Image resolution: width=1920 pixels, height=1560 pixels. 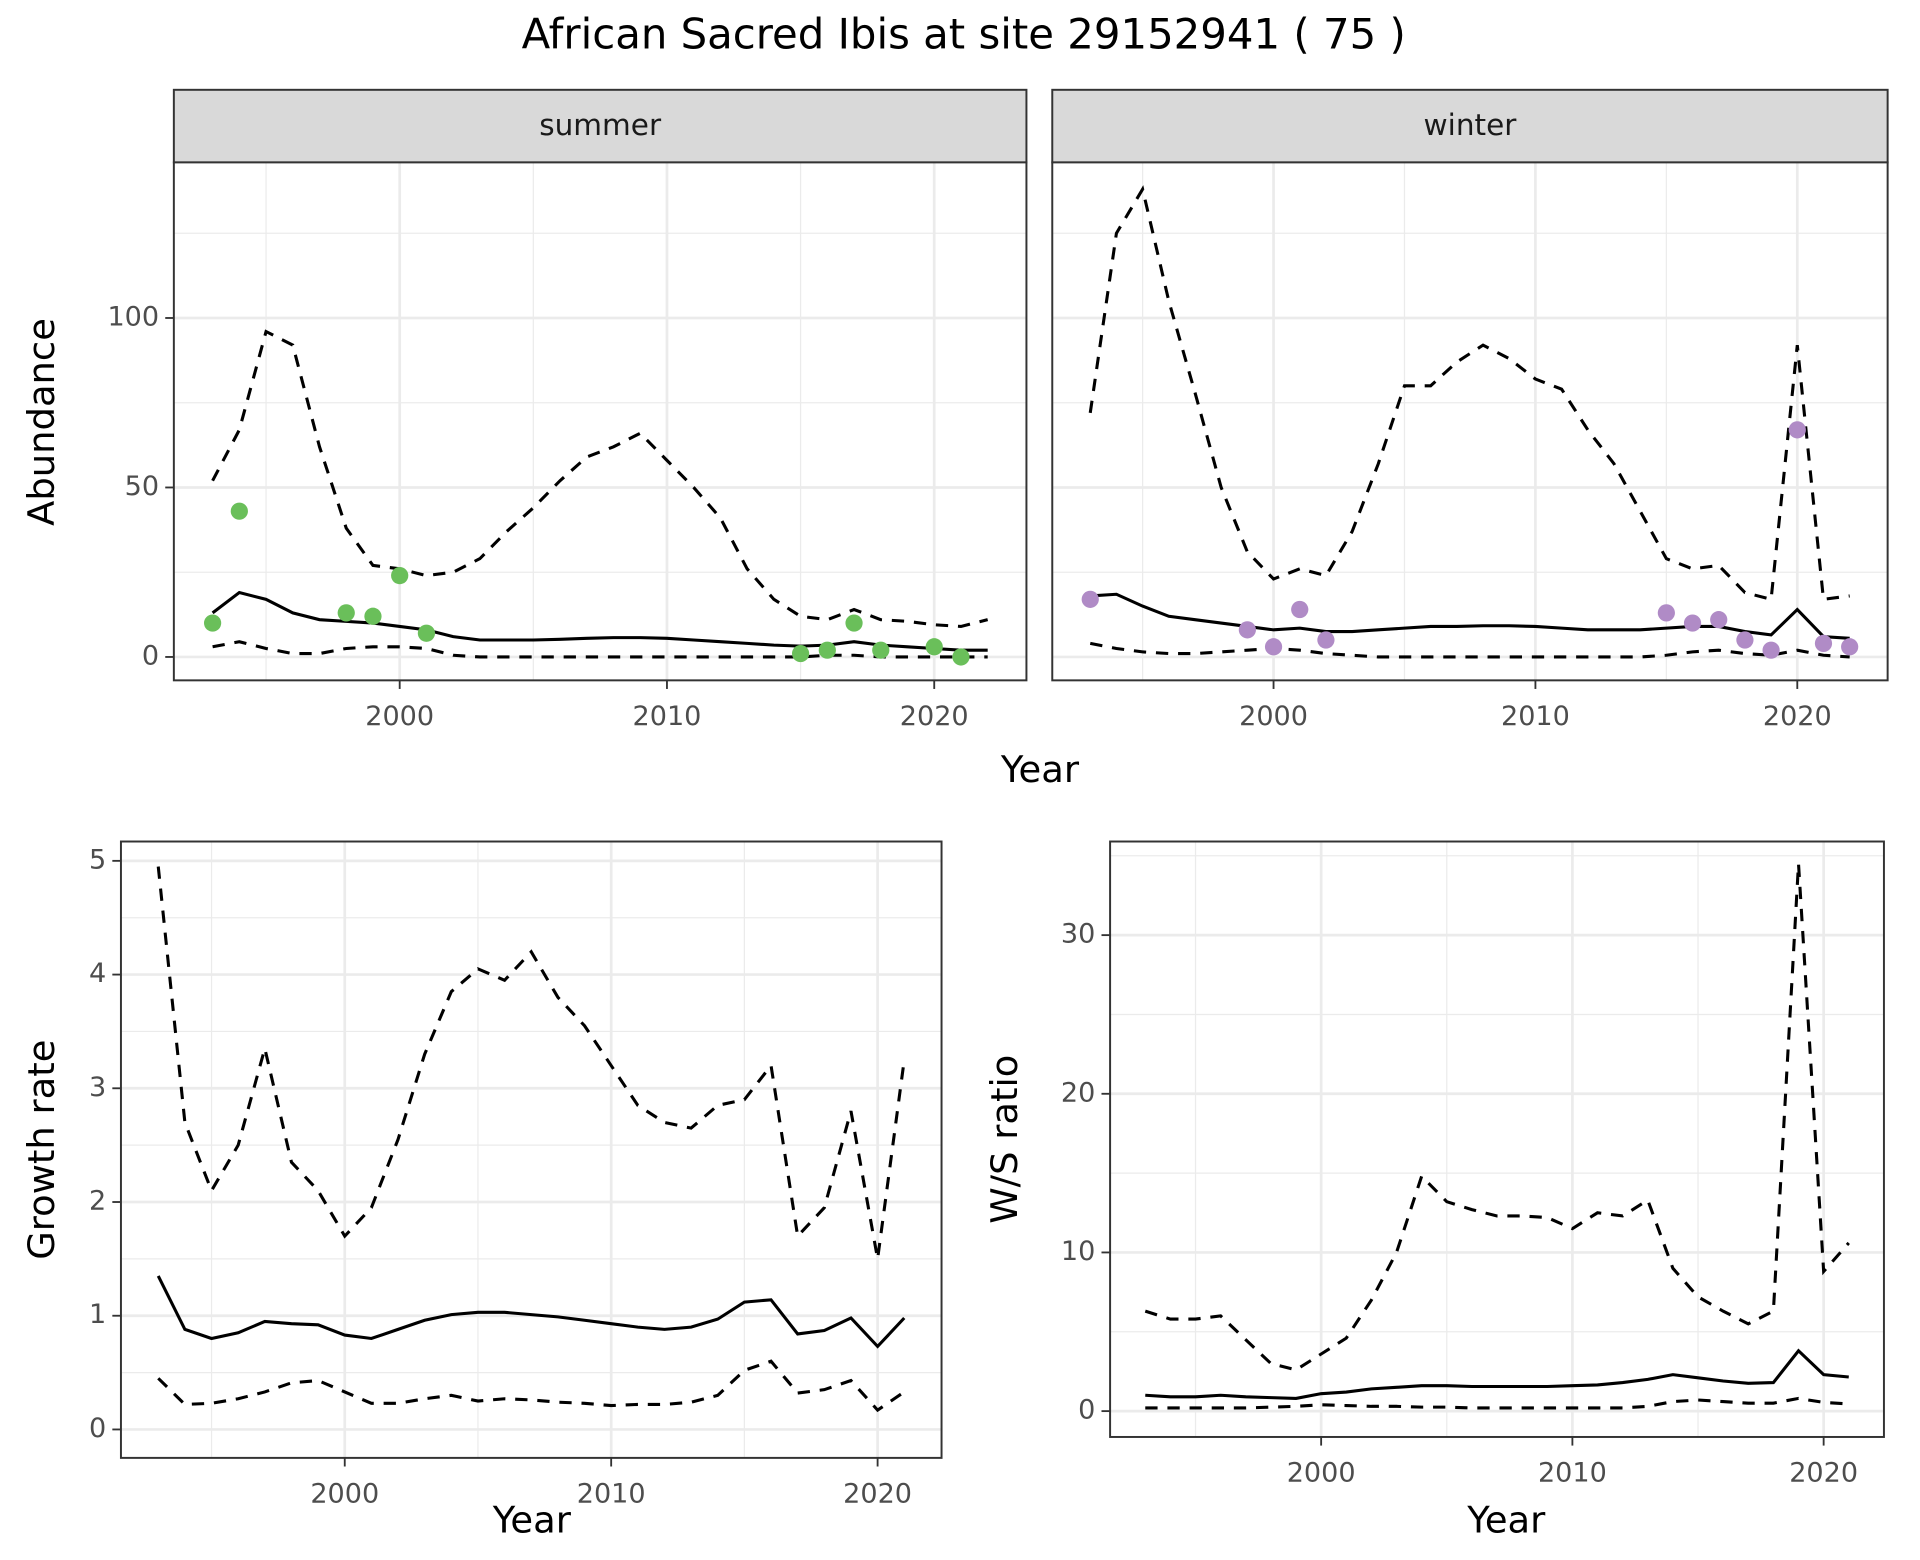 I want to click on y-tick-label: 10, so click(x=1078, y=1251).